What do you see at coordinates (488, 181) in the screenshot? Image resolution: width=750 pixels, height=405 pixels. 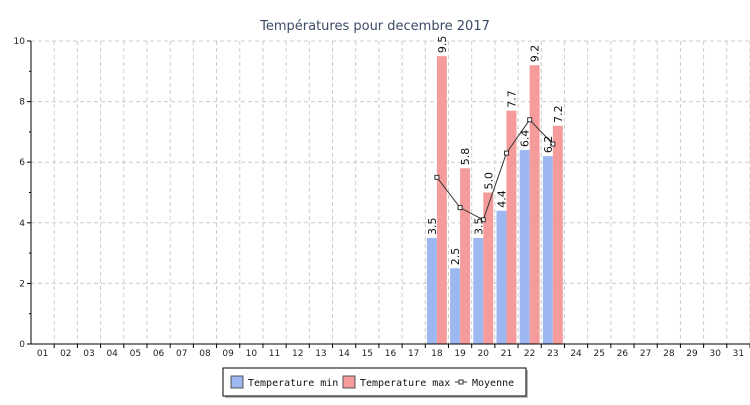 I see `data-label-max: 5.0` at bounding box center [488, 181].